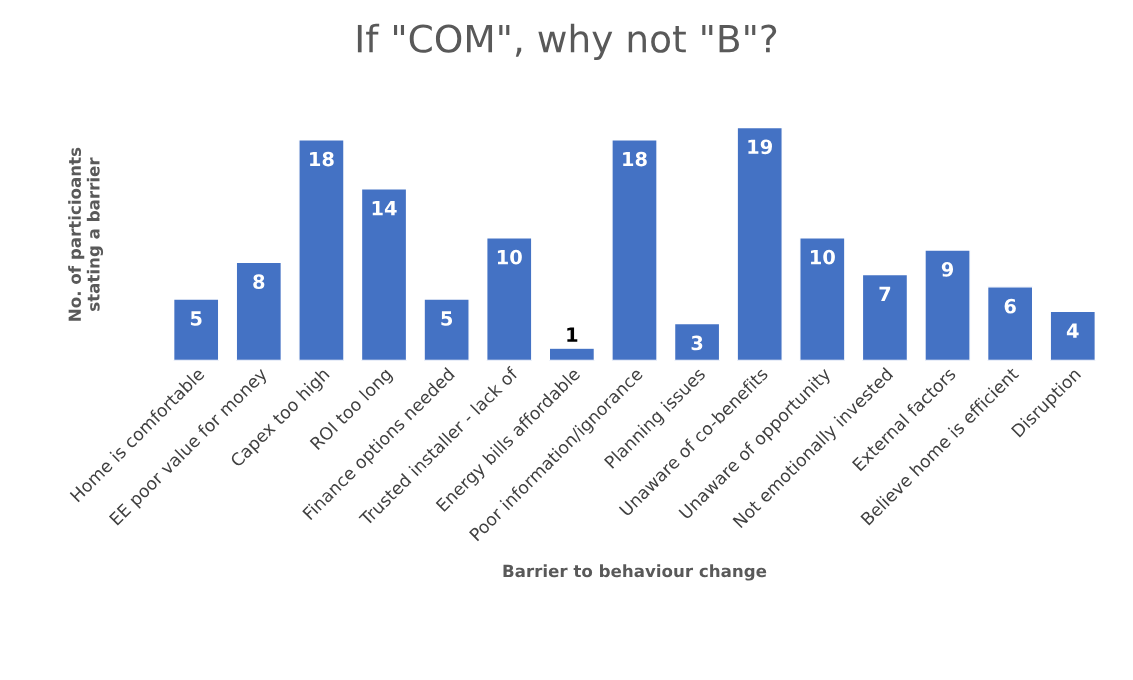 This screenshot has height=680, width=1133. What do you see at coordinates (885, 293) in the screenshot?
I see `data-label: 7` at bounding box center [885, 293].